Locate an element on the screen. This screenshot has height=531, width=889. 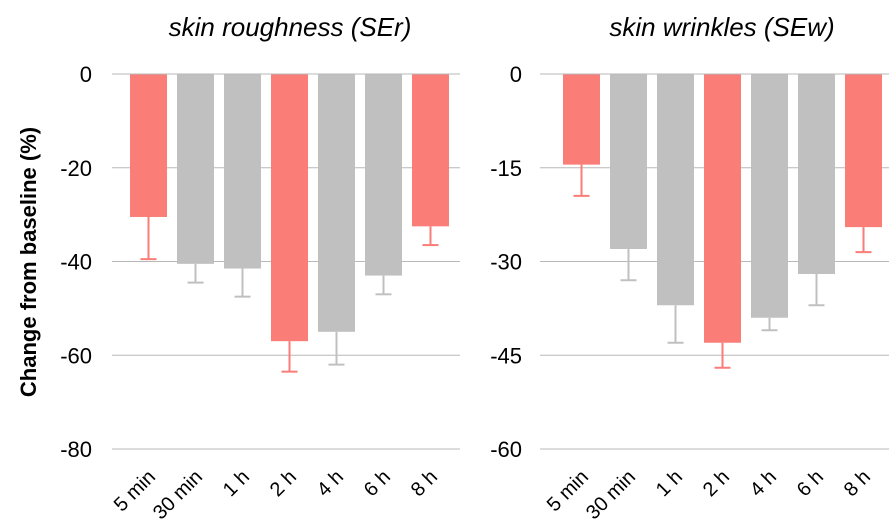
chart-title-wrinkles: skin wrinkles (SEw) is located at coordinates (721, 27).